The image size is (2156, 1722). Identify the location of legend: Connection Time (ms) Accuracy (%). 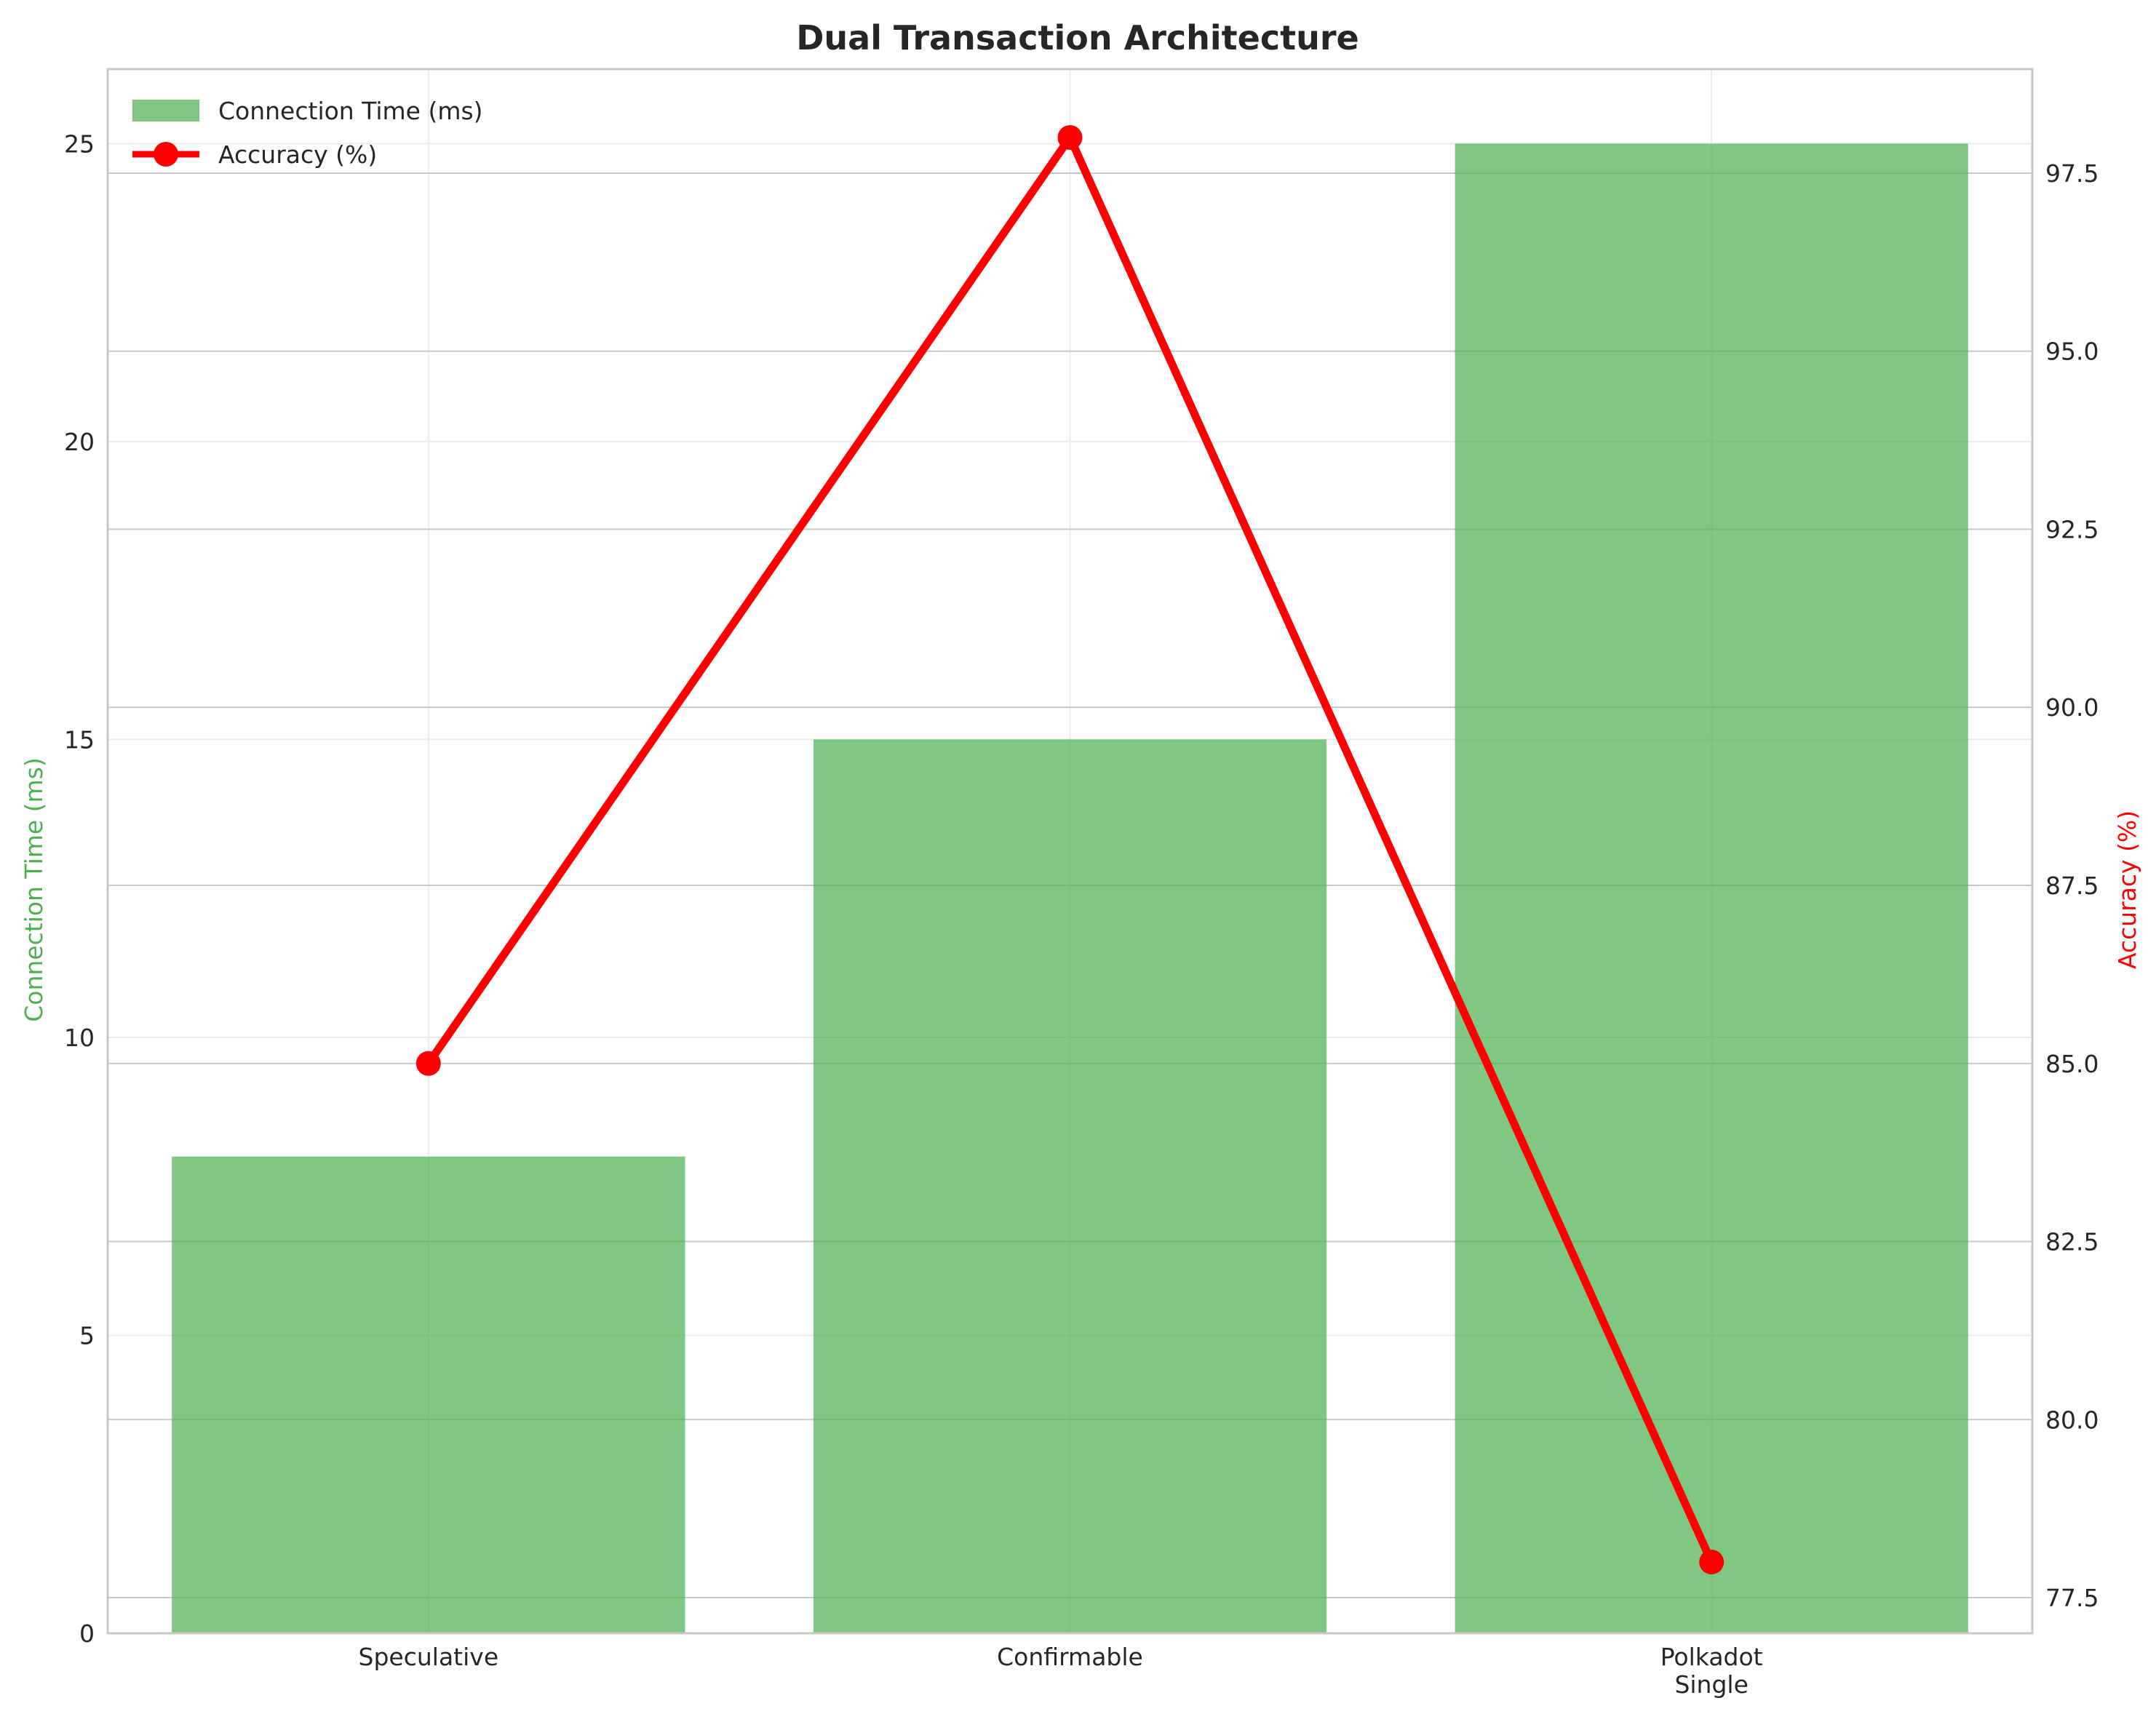
(307, 133).